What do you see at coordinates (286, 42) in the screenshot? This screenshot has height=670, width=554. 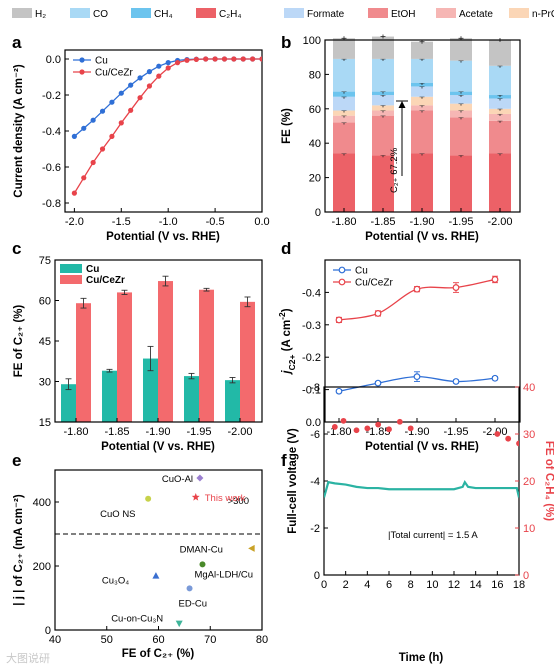 I see `panel-label-b: b` at bounding box center [286, 42].